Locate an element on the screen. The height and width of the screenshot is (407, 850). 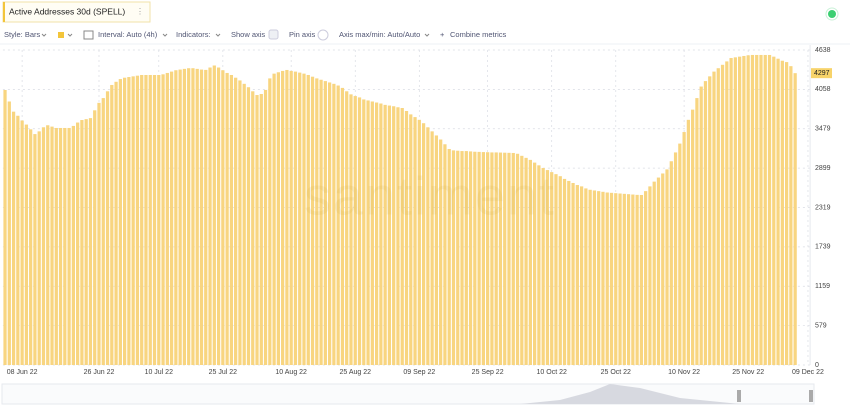
pin-axis-toggle is located at coordinates (323, 35).